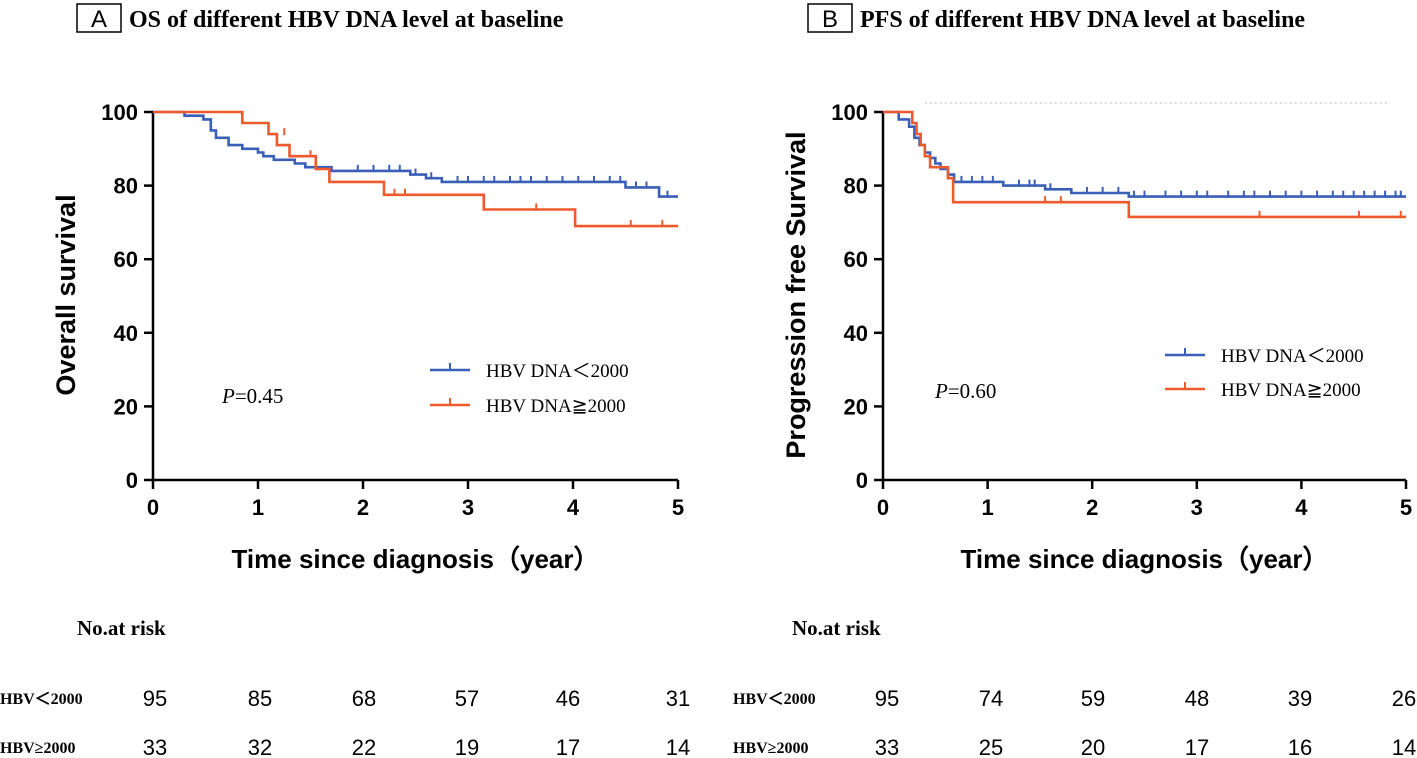 This screenshot has width=1417, height=758. I want to click on panel-b-risk-value: 39, so click(1300, 698).